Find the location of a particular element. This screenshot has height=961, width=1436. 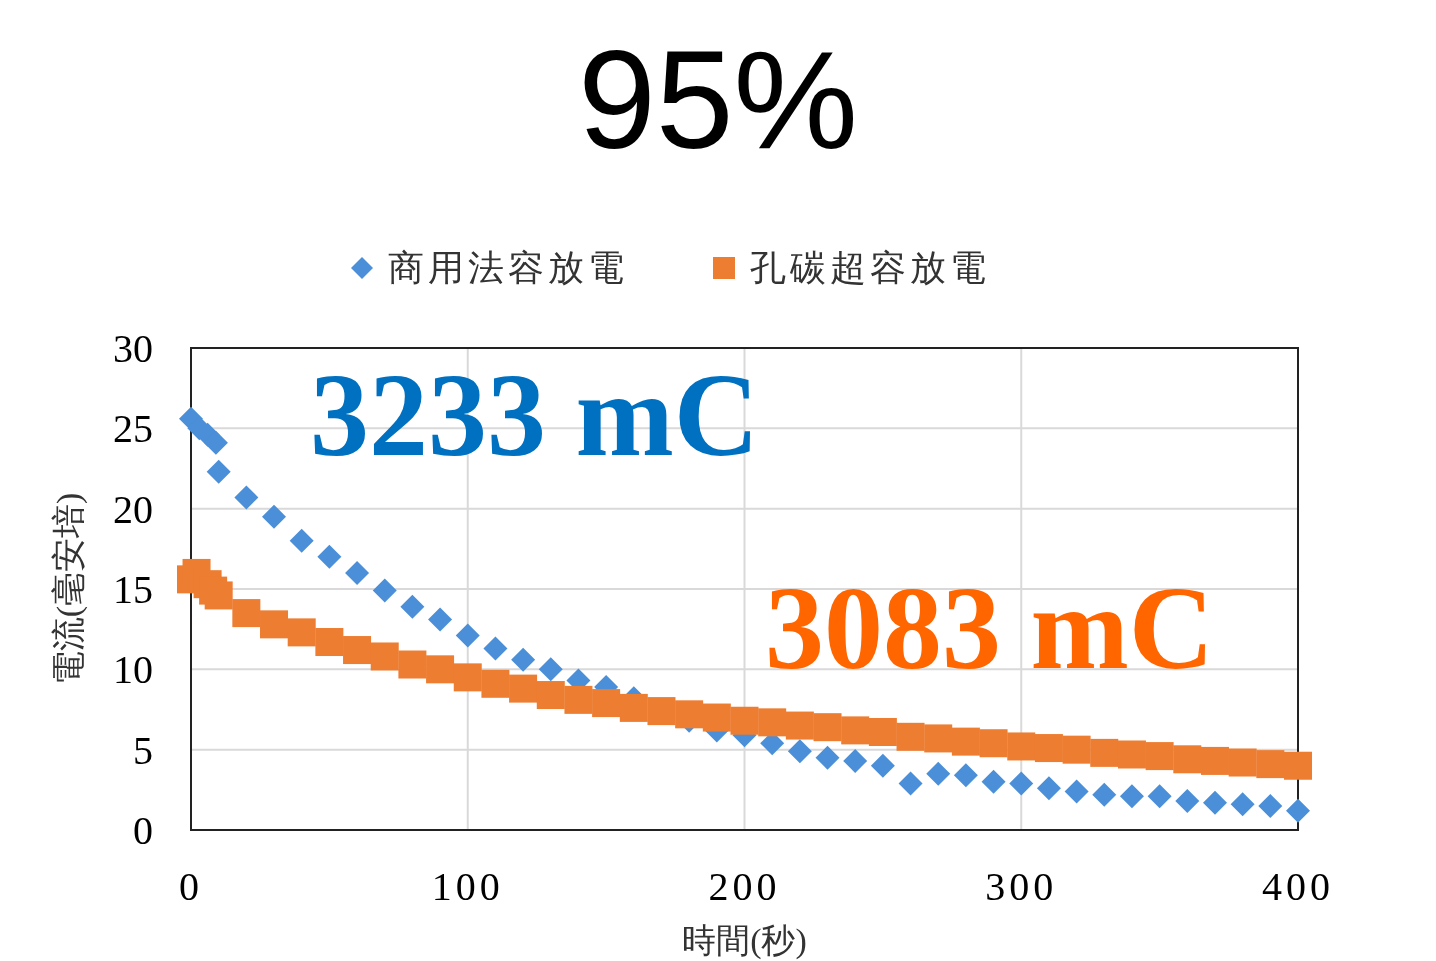

x-tick-label: 0 is located at coordinates (191, 886).